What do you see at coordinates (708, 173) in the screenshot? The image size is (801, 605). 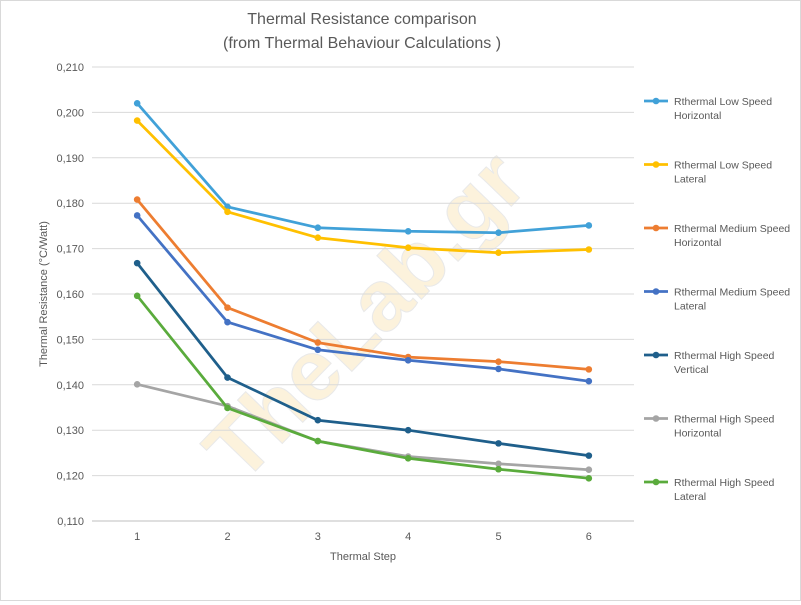 I see `legend-entry: Rthermal Low Speed Lateral` at bounding box center [708, 173].